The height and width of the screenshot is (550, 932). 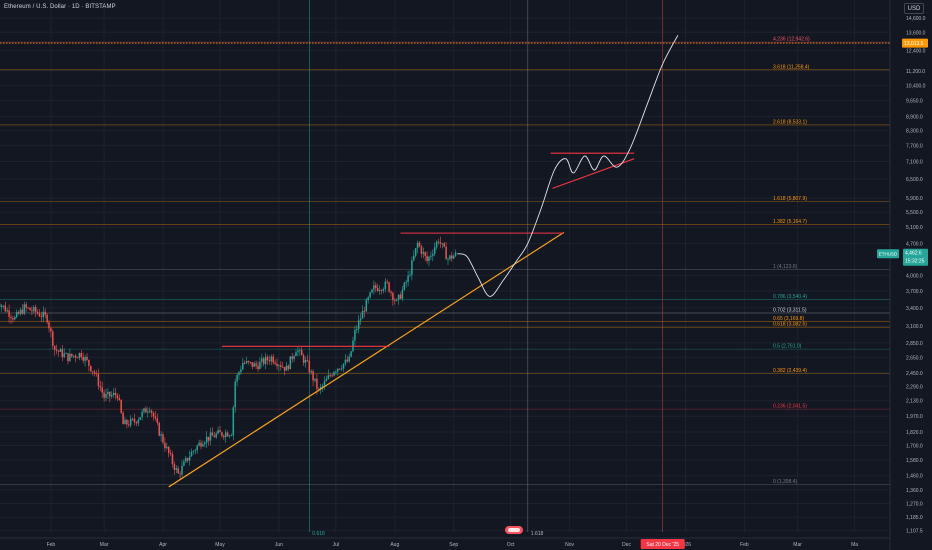 I want to click on current-symbol-tag-background, so click(x=888, y=254).